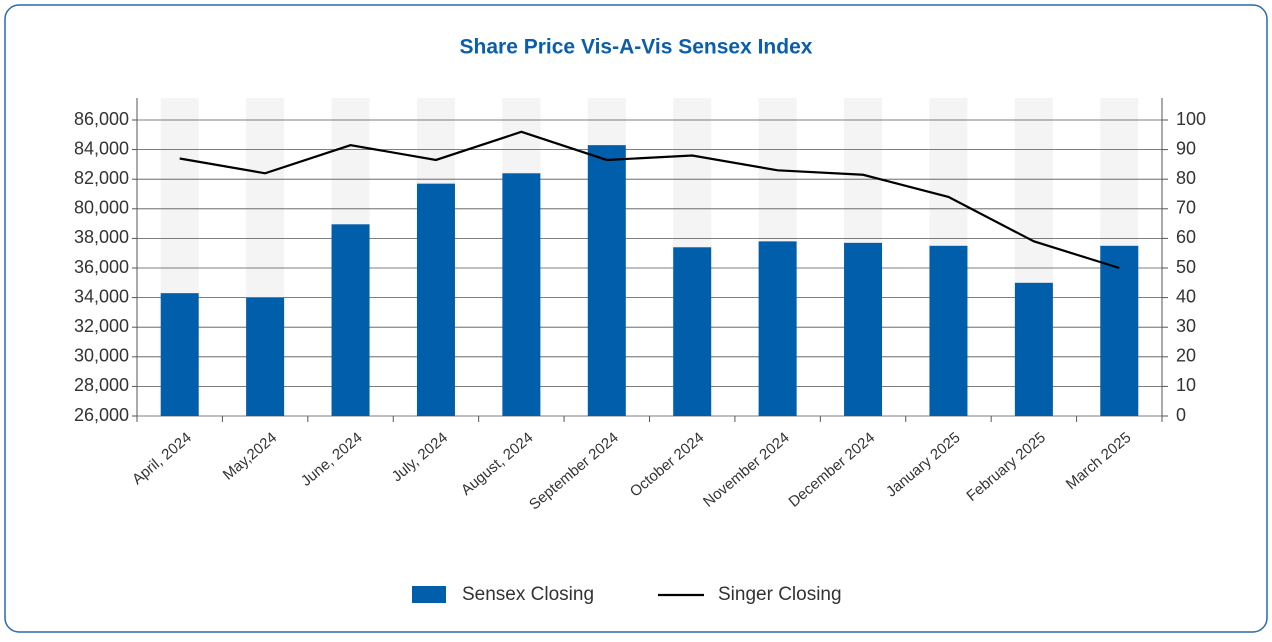  I want to click on y-tick-label: 82,000, so click(101, 178).